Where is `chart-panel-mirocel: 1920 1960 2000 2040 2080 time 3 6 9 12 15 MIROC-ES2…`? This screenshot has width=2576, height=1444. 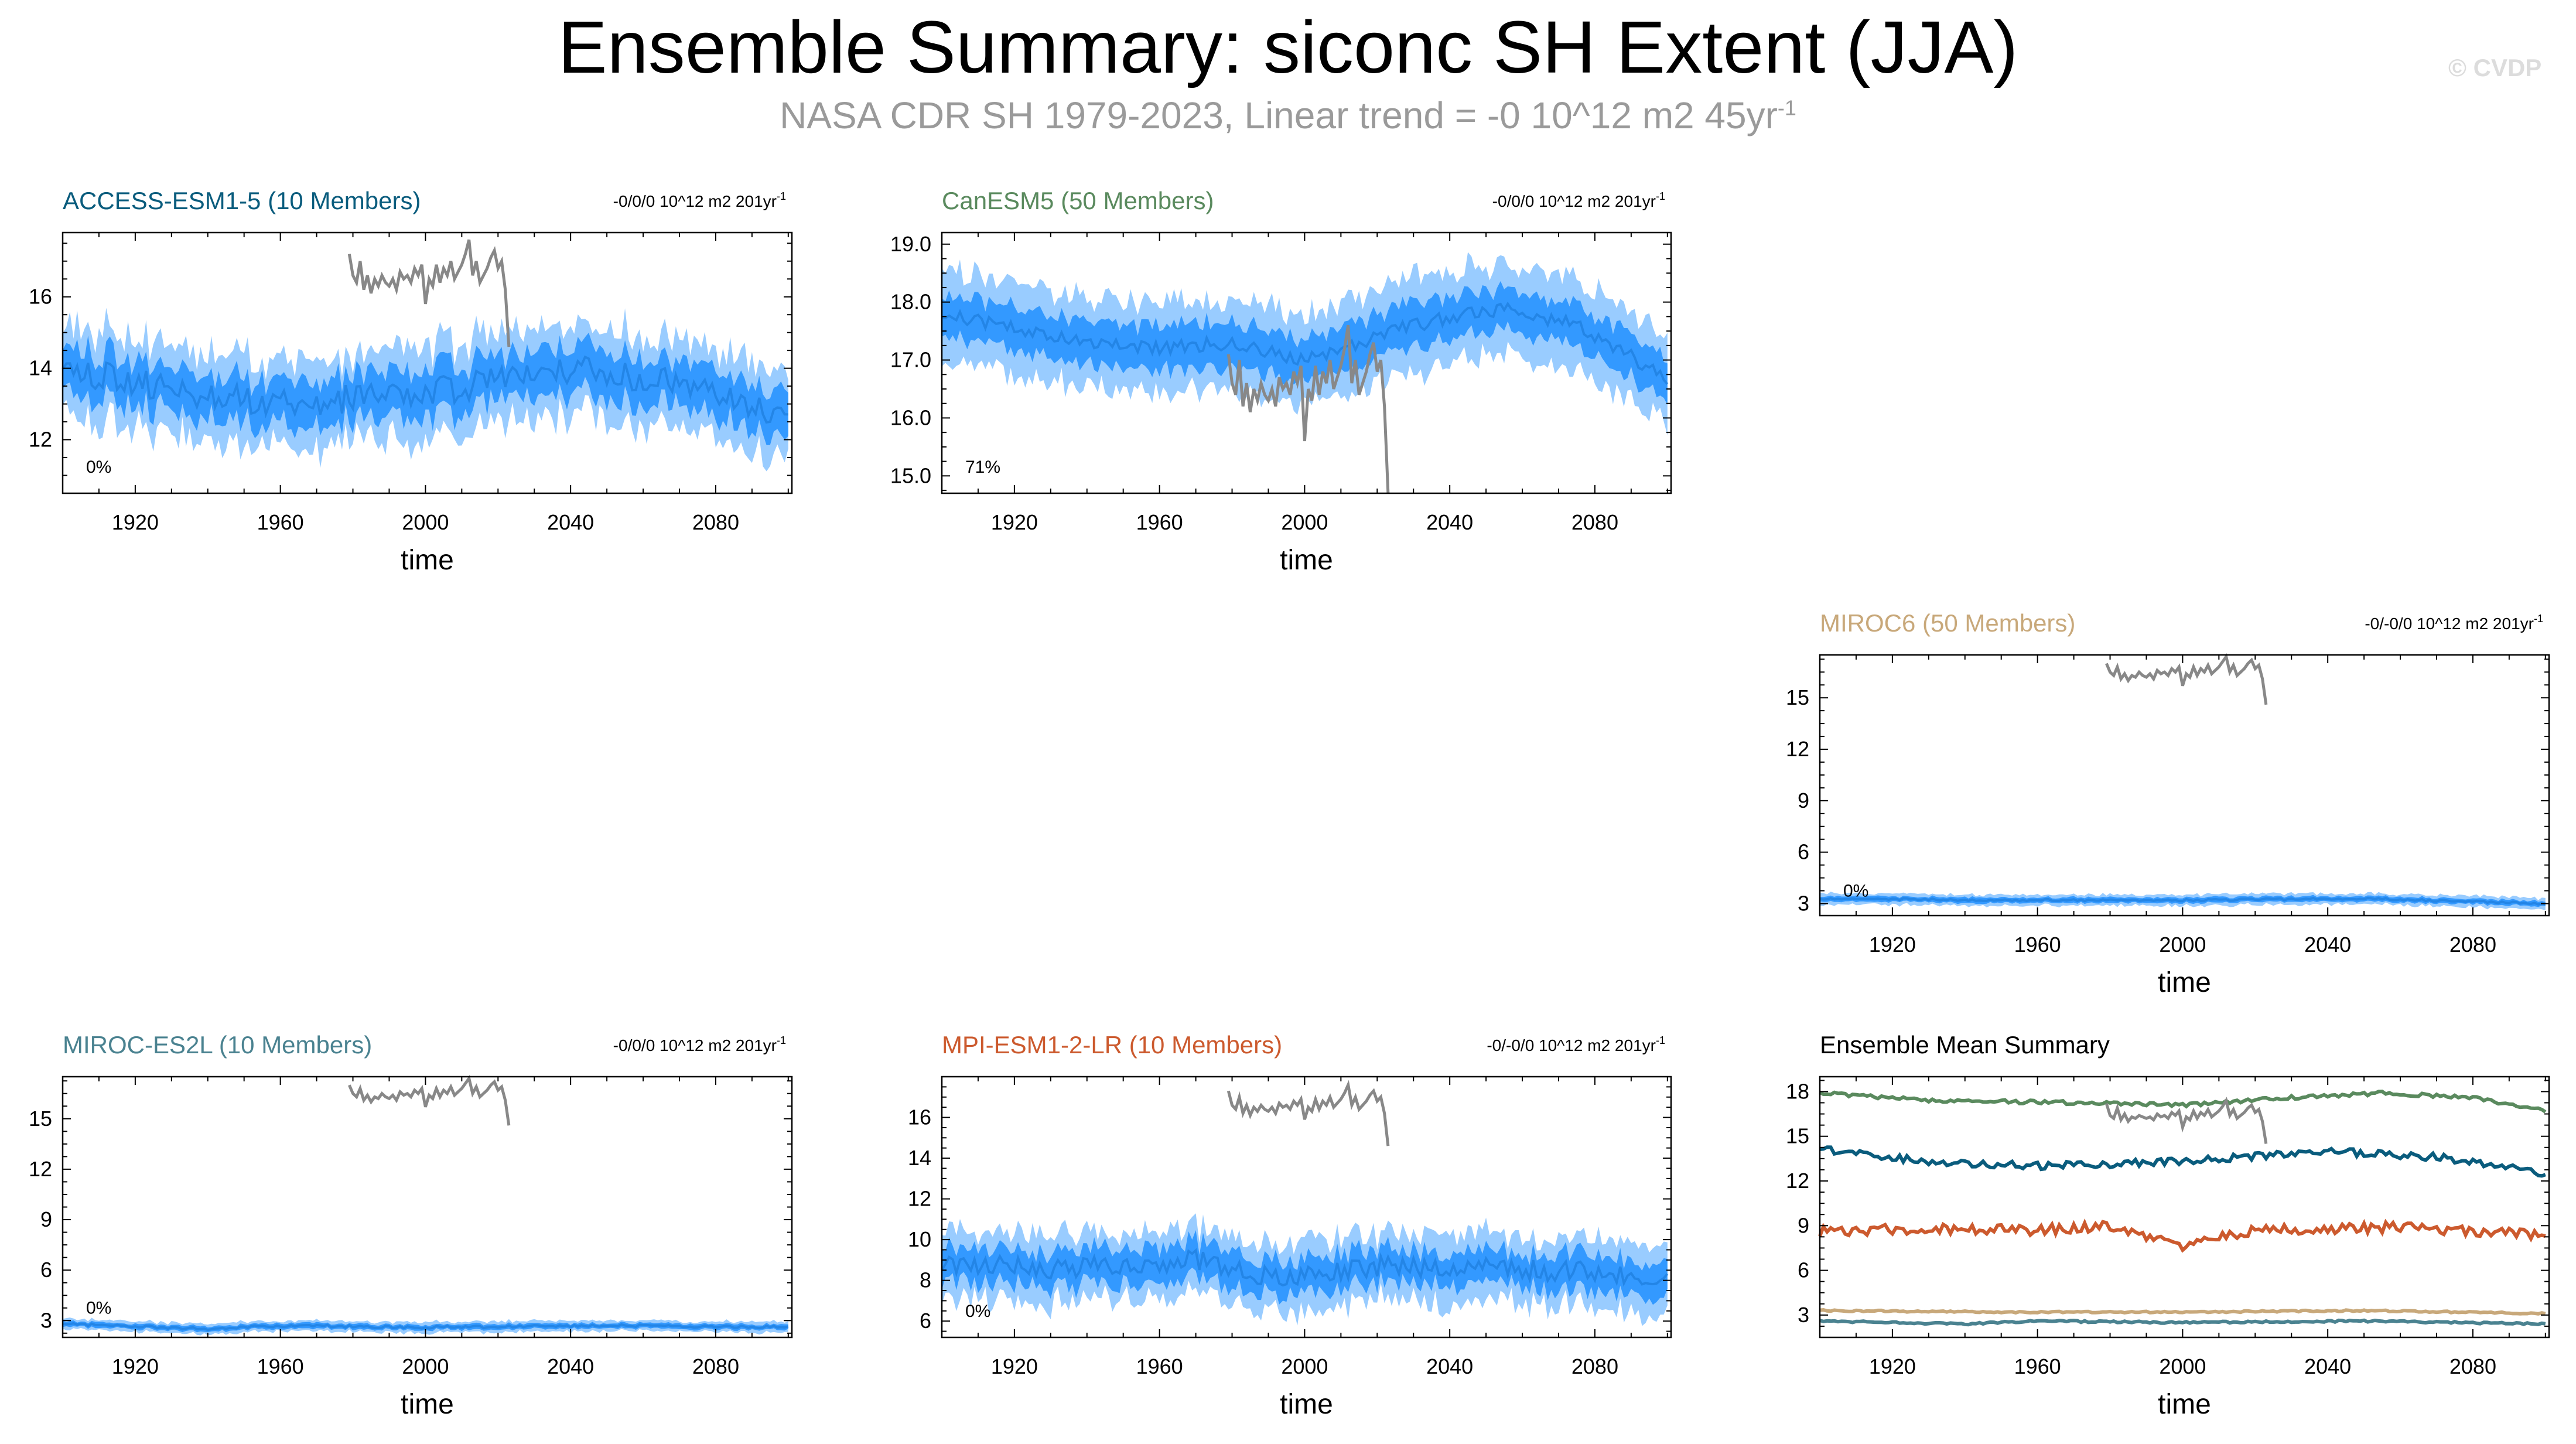
chart-panel-mirocel: 1920 1960 2000 2040 2080 time 3 6 9 12 15 MIROC-ES2… is located at coordinates (411, 1225).